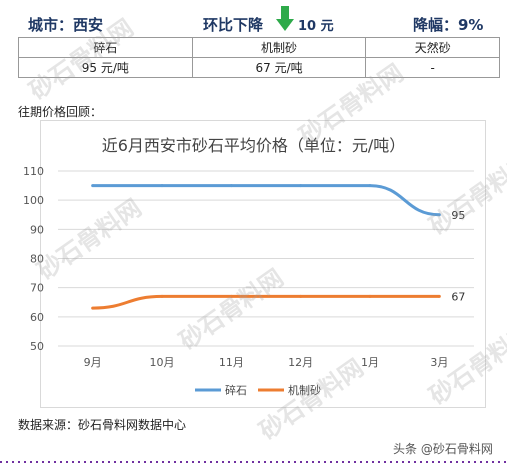 This screenshot has width=507, height=468. What do you see at coordinates (304, 390) in the screenshot?
I see `legend-label: 机制砂` at bounding box center [304, 390].